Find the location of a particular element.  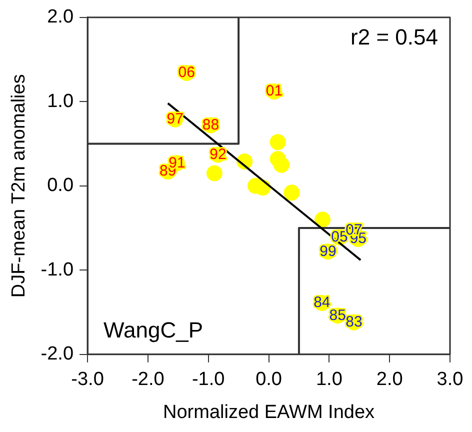

y-tick-label: -2.0 is located at coordinates (57, 354).